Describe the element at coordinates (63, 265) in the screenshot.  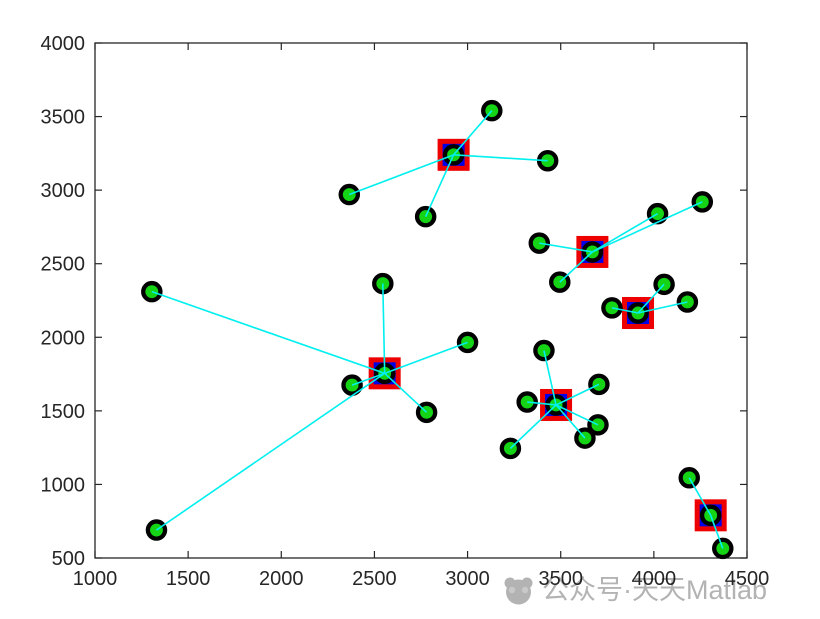
I see `y-tick-label: 2500` at that location.